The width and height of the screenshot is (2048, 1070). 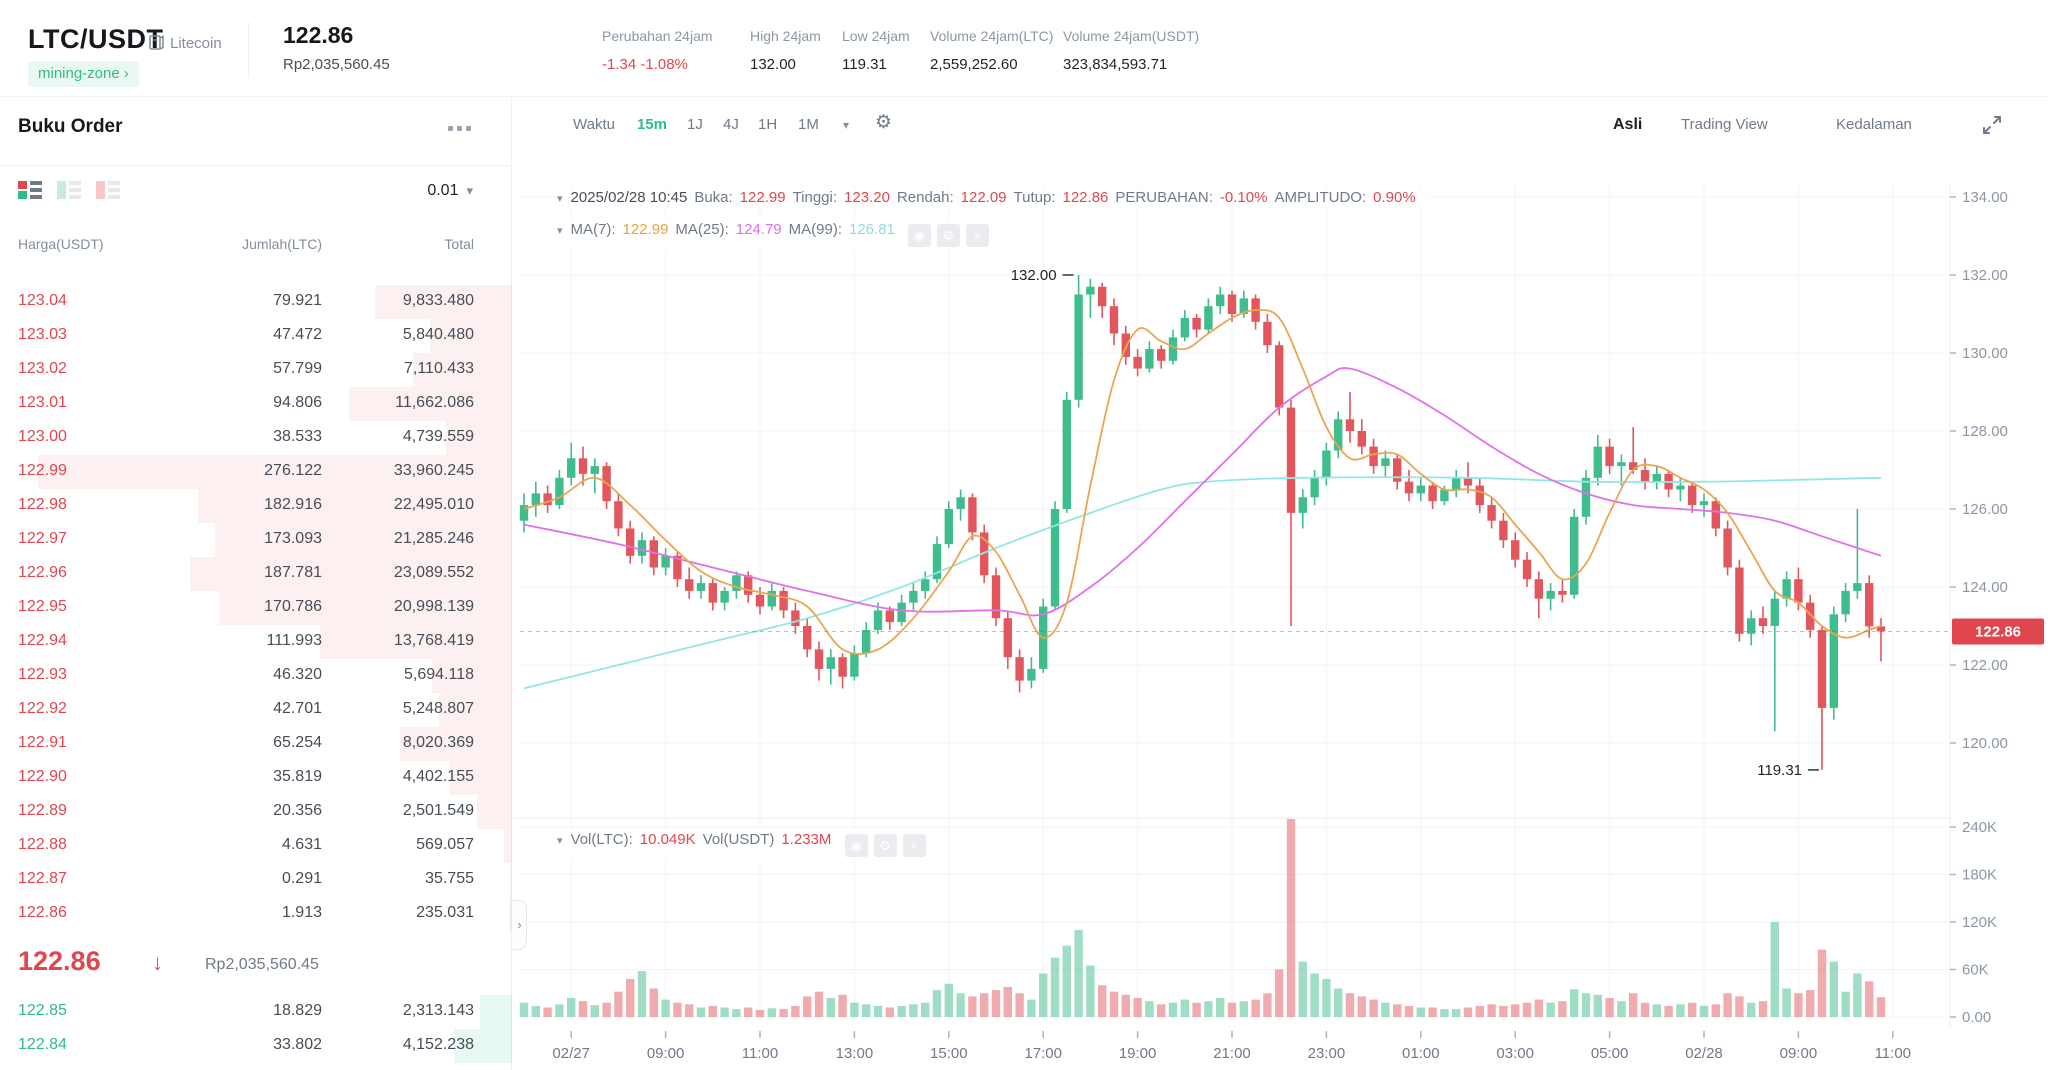 What do you see at coordinates (256, 438) in the screenshot?
I see `sell-order-row: 123.00 38.533 4,739.559` at bounding box center [256, 438].